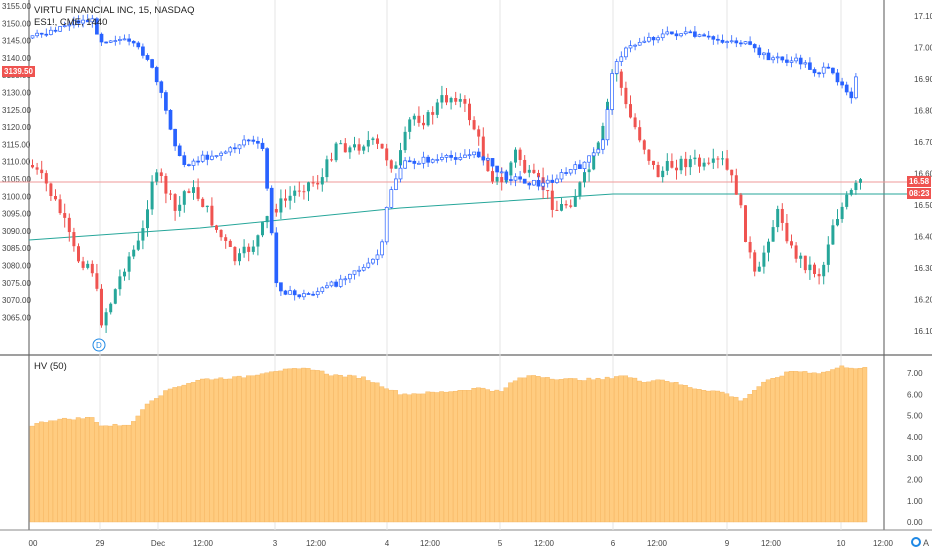 This screenshot has width=932, height=550. Describe the element at coordinates (613, 543) in the screenshot. I see `time-axis-label: 6` at that location.